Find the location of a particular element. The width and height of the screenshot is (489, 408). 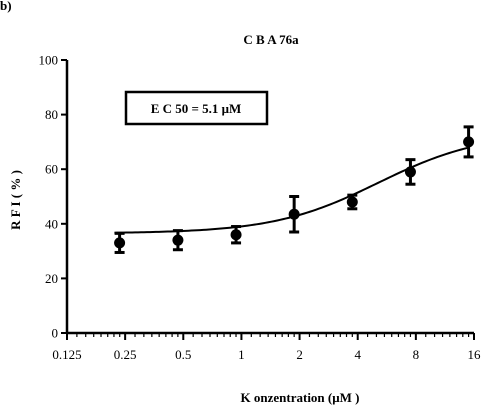

y-tick-label: 40 is located at coordinates (51, 223).